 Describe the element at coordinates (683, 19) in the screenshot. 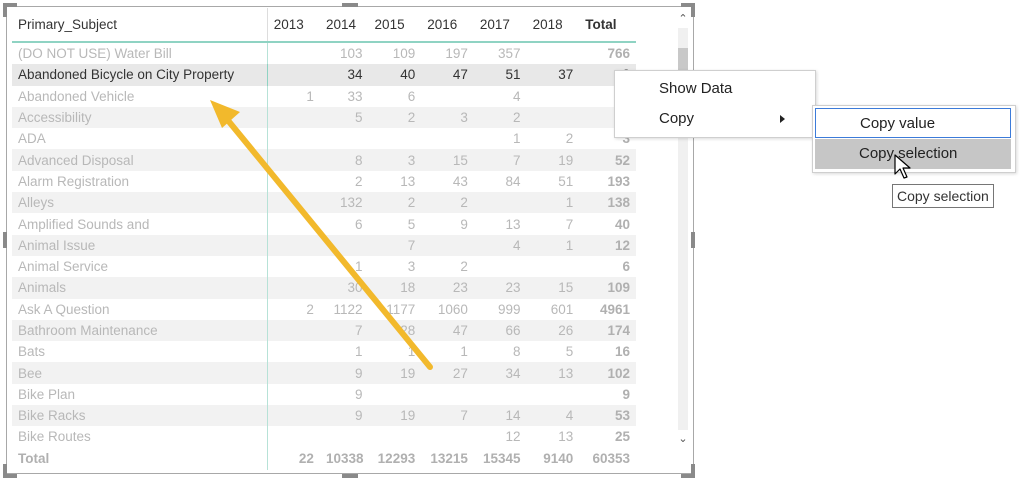

I see `scroll-up-icon: ⌃` at that location.